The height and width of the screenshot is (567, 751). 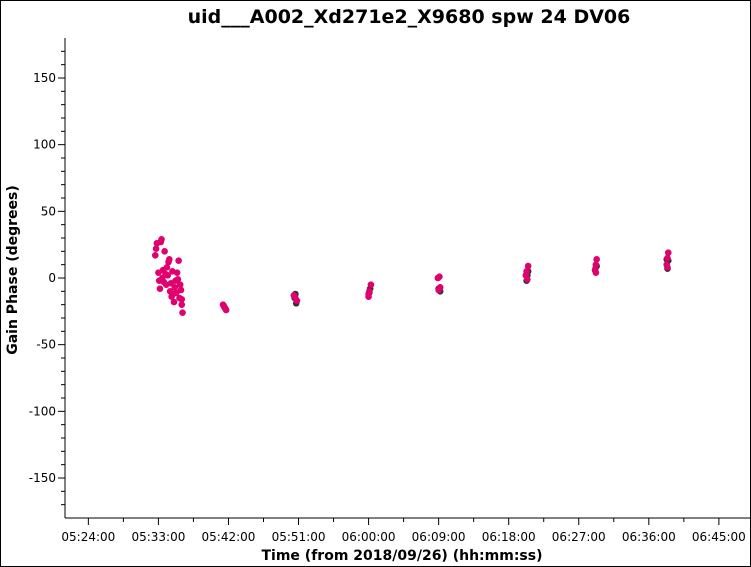 I want to click on y-tick-label: -150, so click(x=42, y=478).